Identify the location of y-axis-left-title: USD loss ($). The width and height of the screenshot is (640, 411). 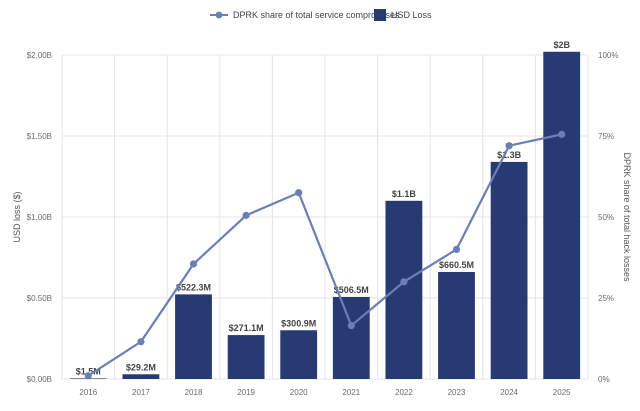
(17, 216).